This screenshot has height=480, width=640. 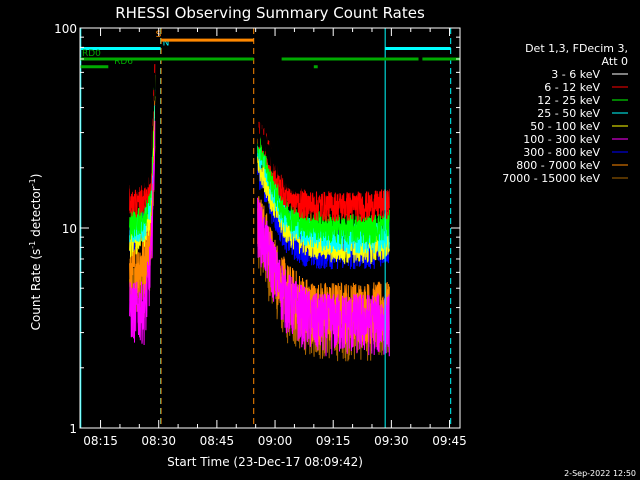 What do you see at coordinates (73, 429) in the screenshot?
I see `y-tick-label: 1` at bounding box center [73, 429].